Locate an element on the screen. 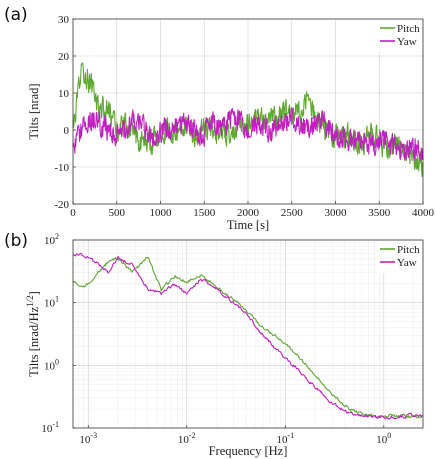  a-series-yaw is located at coordinates (248, 134).